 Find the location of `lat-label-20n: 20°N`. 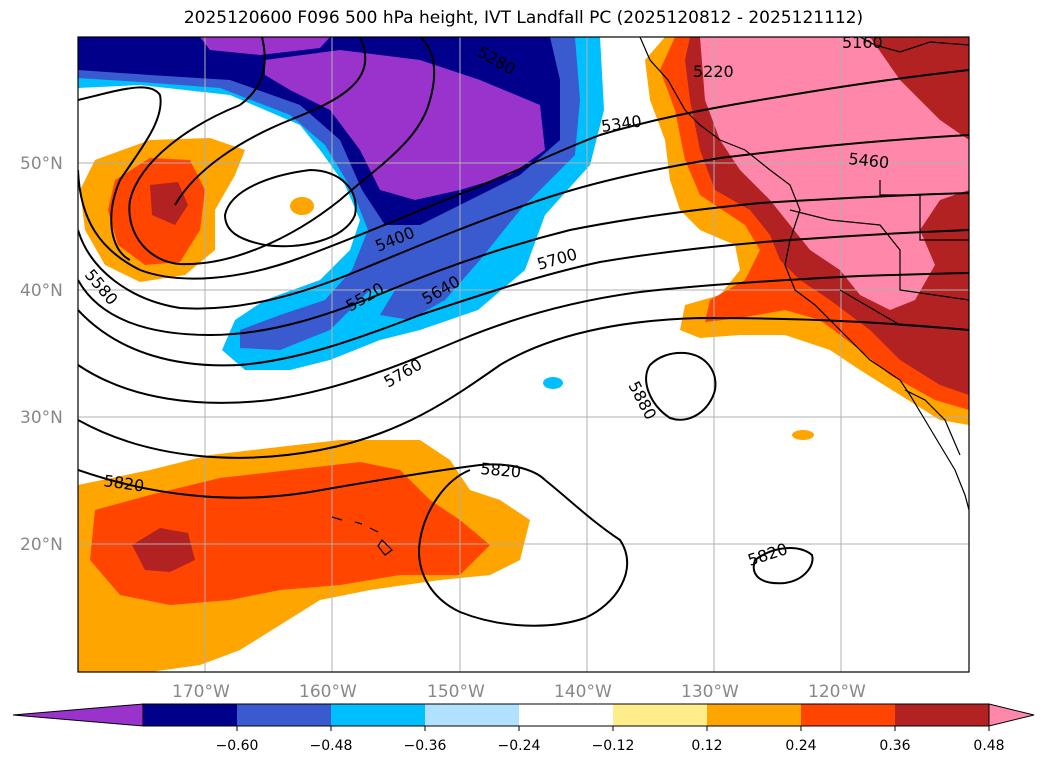

lat-label-20n: 20°N is located at coordinates (41, 545).